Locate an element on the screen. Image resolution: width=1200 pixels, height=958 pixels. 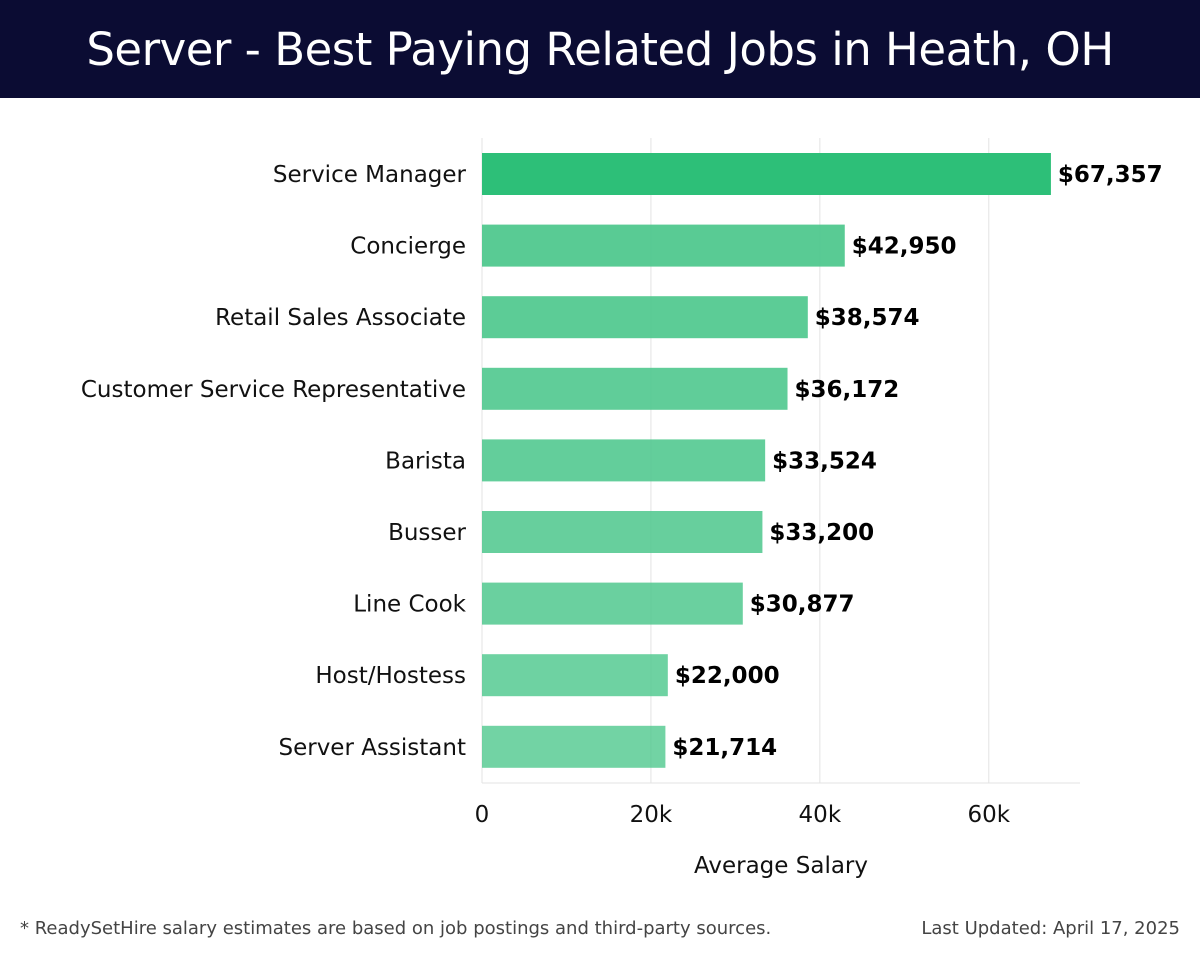
x-tick-label: 20k is located at coordinates (651, 815).